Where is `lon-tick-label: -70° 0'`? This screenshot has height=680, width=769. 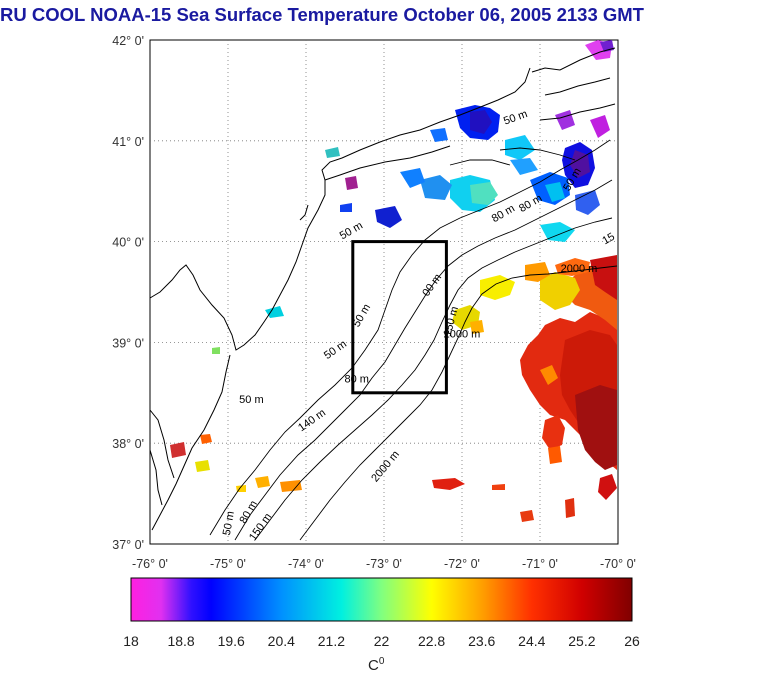
lon-tick-label: -70° 0' is located at coordinates (618, 564).